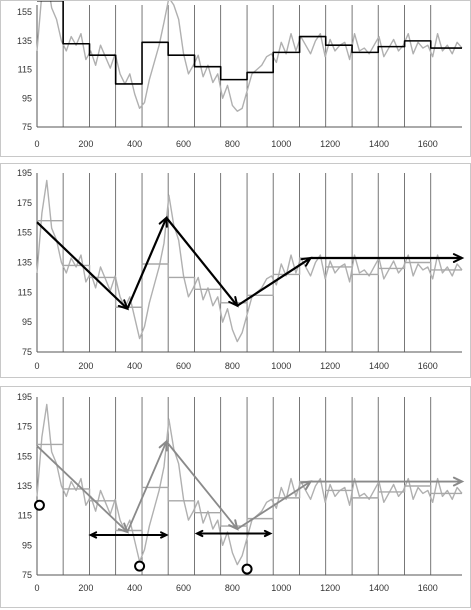 The image size is (471, 610). I want to click on chart-2-y-tick-label: 75, so click(27, 352).